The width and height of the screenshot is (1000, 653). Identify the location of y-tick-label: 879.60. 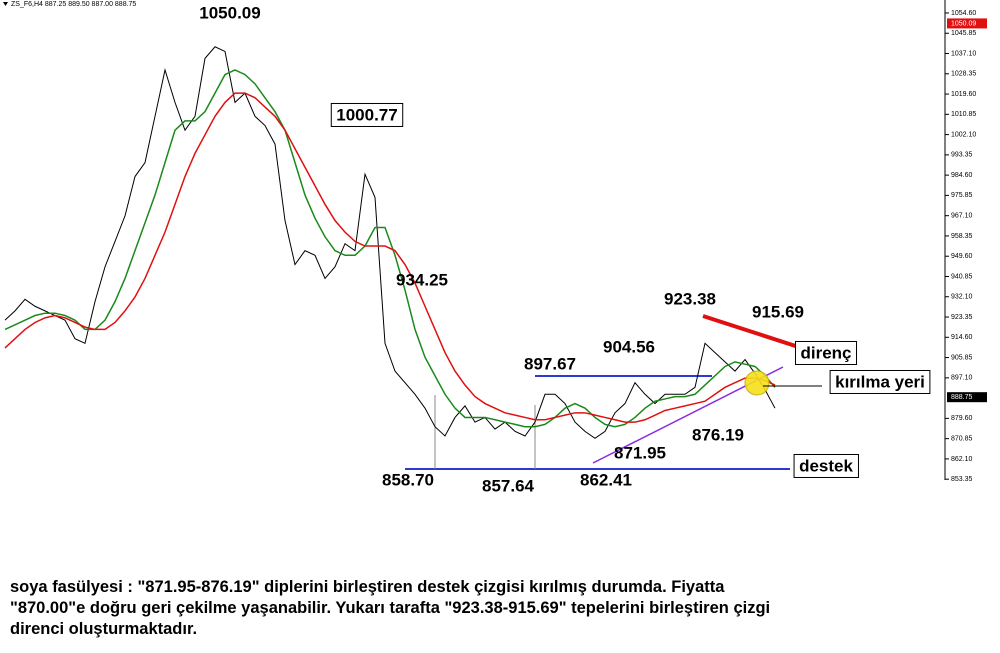
(962, 418).